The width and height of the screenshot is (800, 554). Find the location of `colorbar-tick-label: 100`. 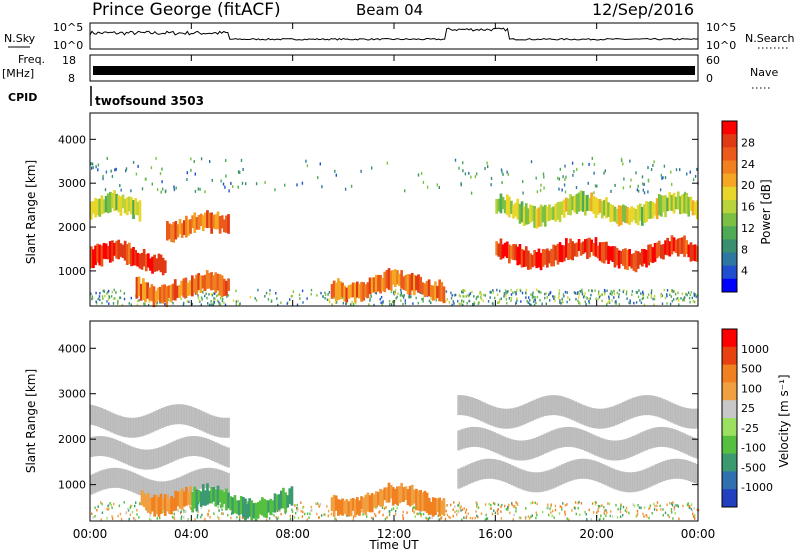

colorbar-tick-label: 100 is located at coordinates (751, 388).